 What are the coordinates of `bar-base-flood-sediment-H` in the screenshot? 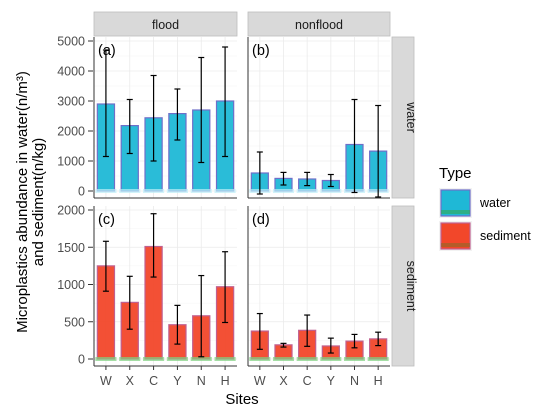 It's located at (225, 359).